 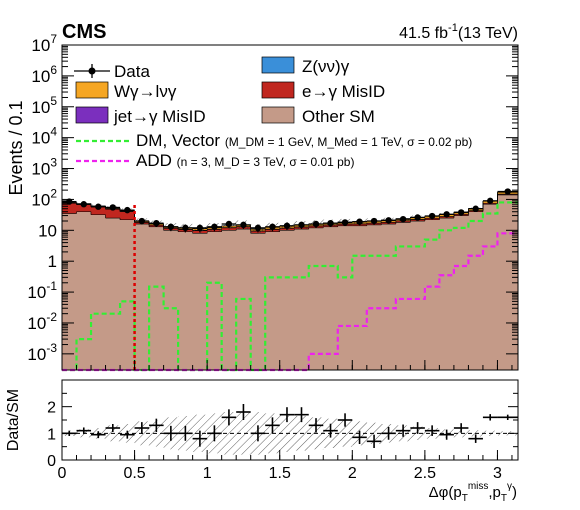 I want to click on legend-data-label: Data, so click(x=132, y=71).